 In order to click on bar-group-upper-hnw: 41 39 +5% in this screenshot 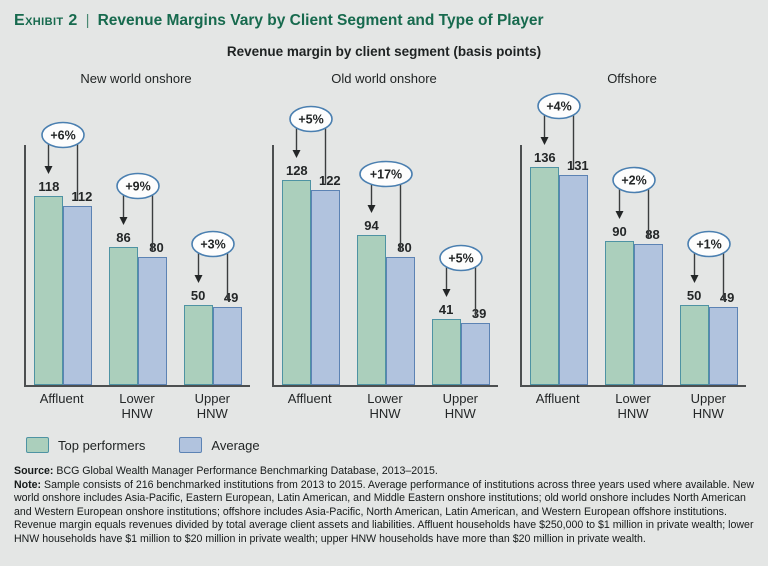, I will do `click(460, 265)`.